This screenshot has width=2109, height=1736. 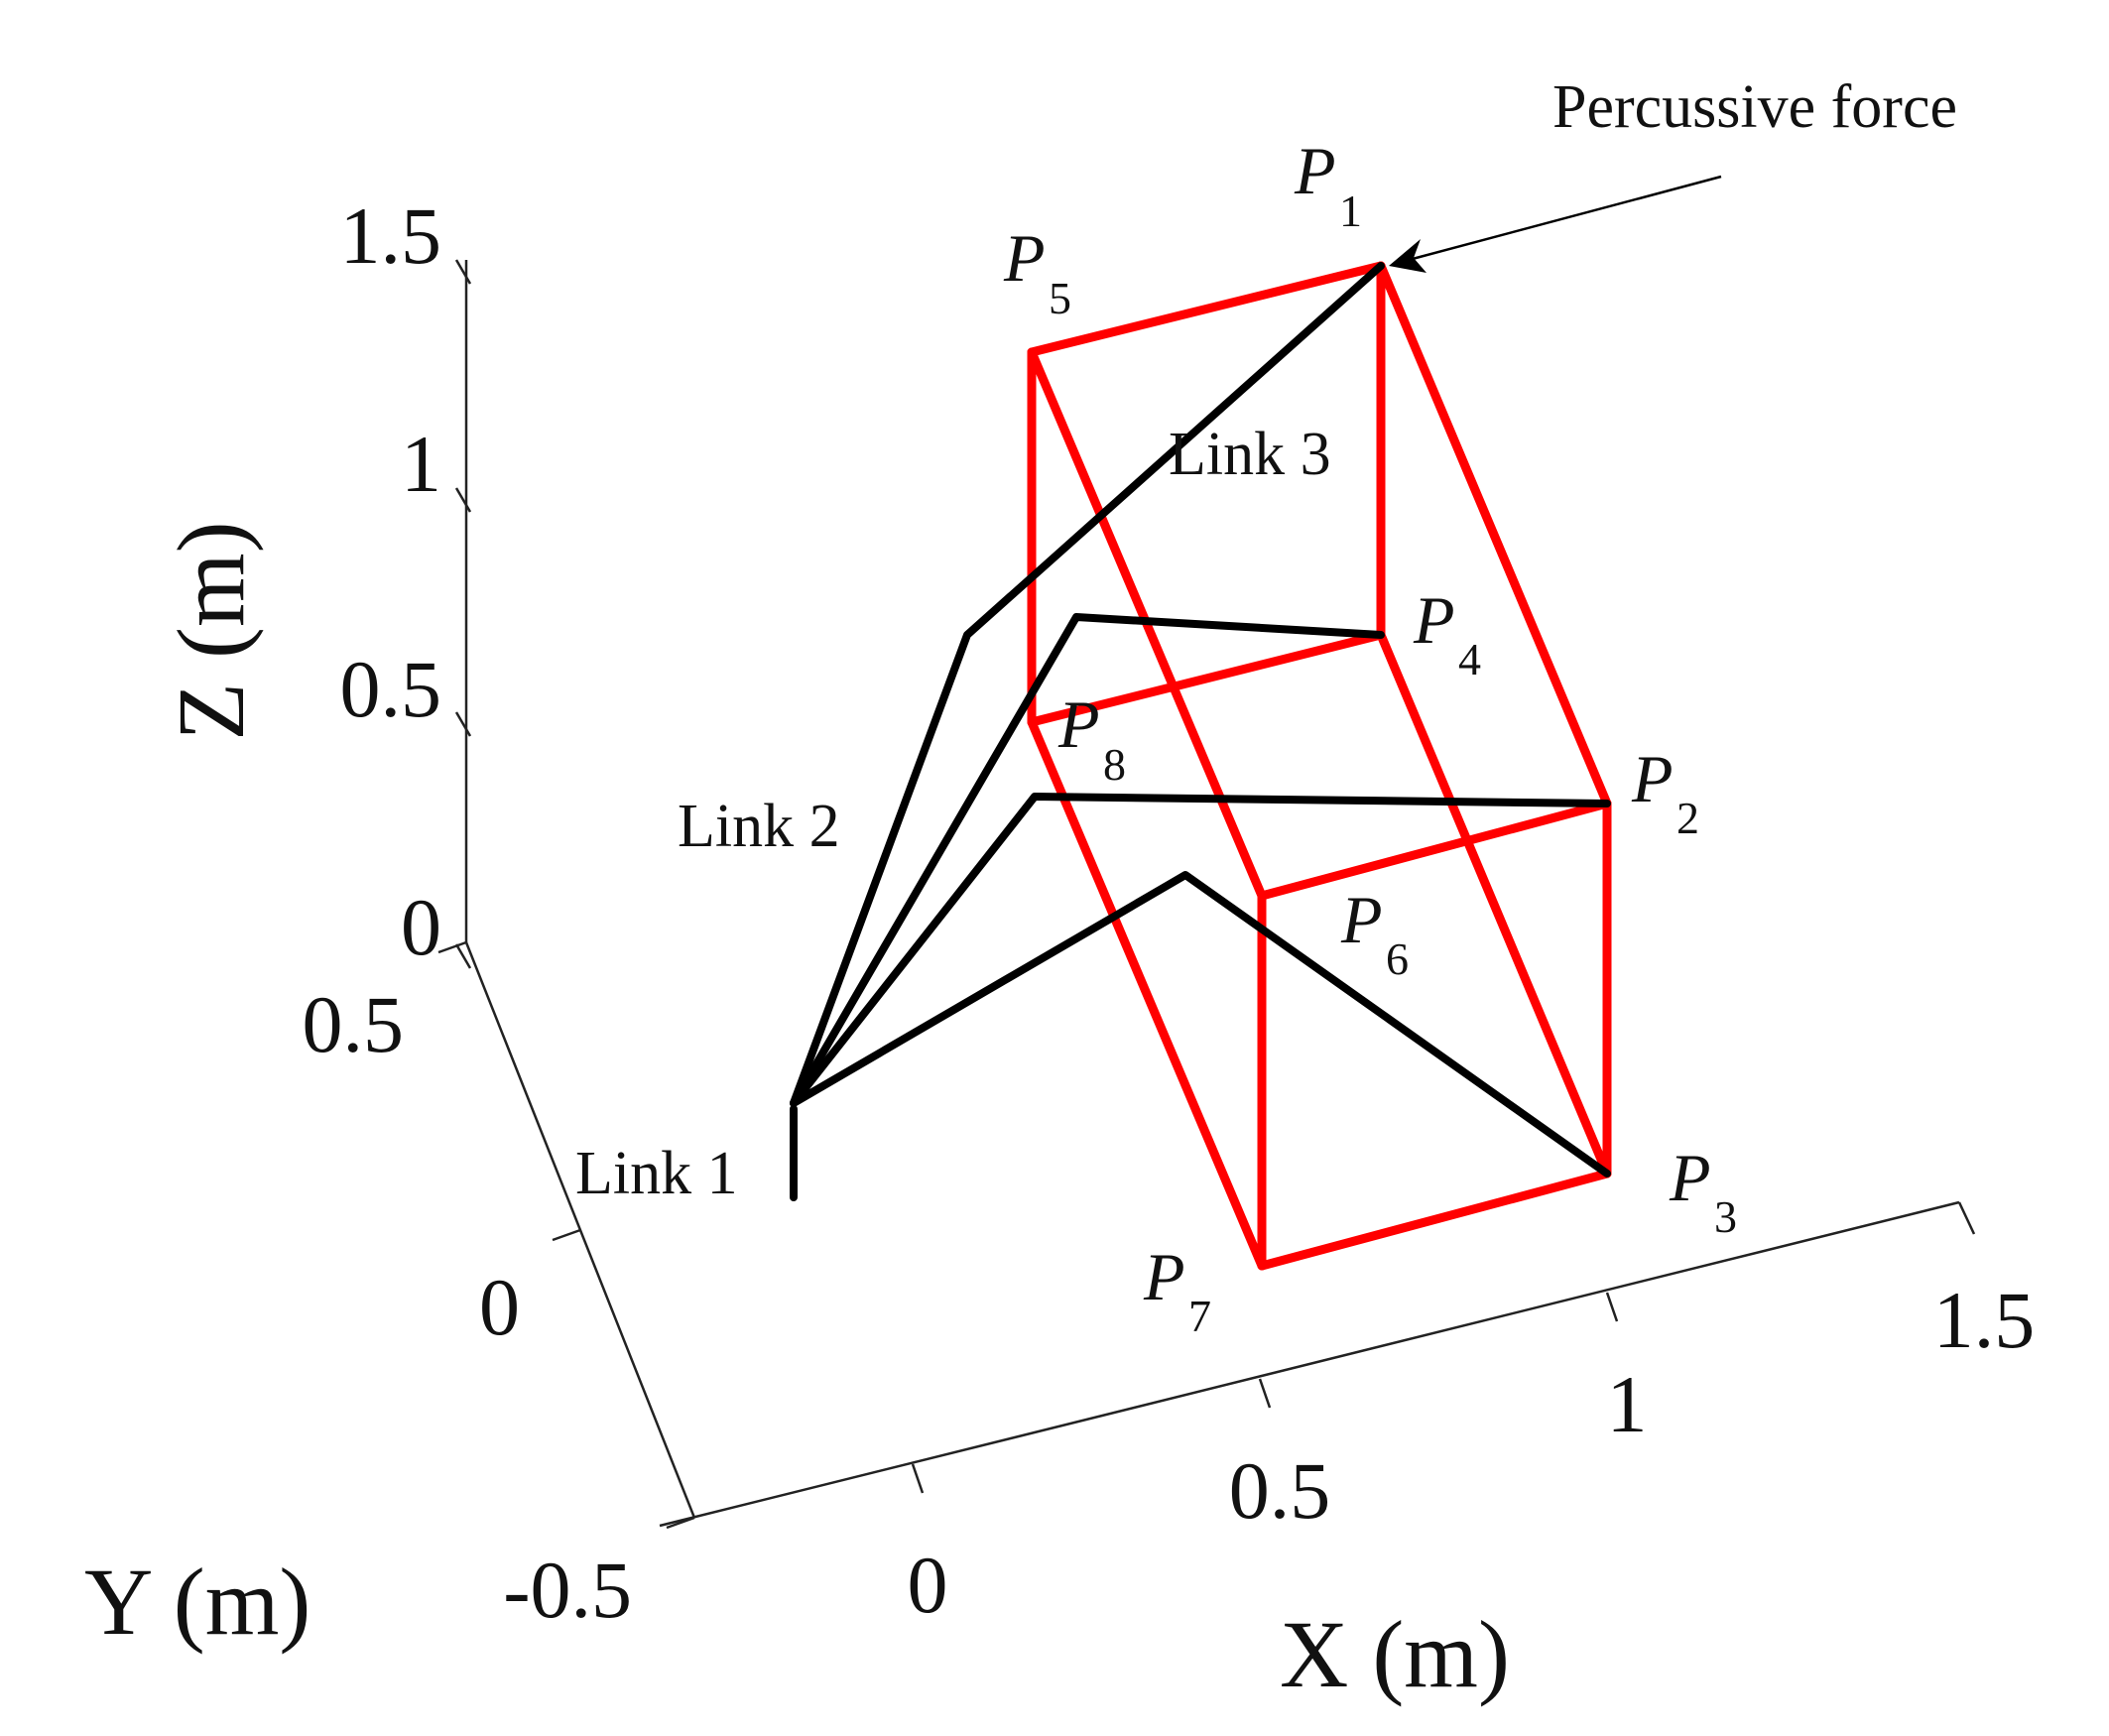 I want to click on z-tick-label: 0.5, so click(x=391, y=689).